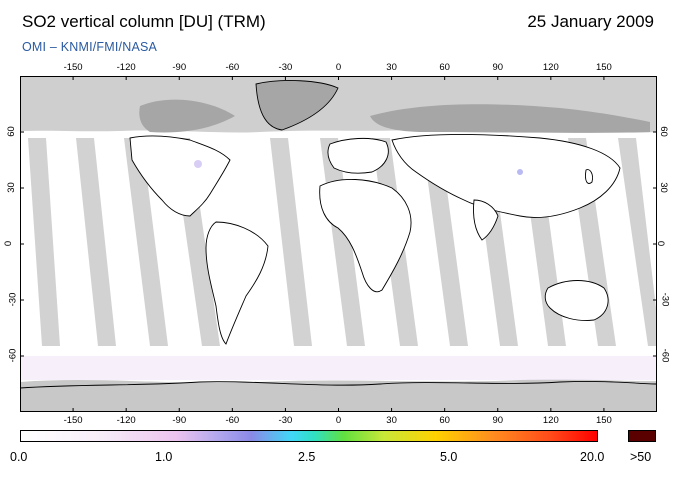  I want to click on colorbar-label-4: 20.0, so click(592, 457).